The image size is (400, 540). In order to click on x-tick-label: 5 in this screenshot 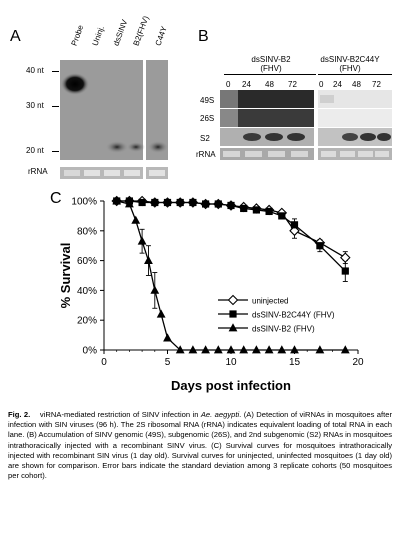, I will do `click(168, 362)`.